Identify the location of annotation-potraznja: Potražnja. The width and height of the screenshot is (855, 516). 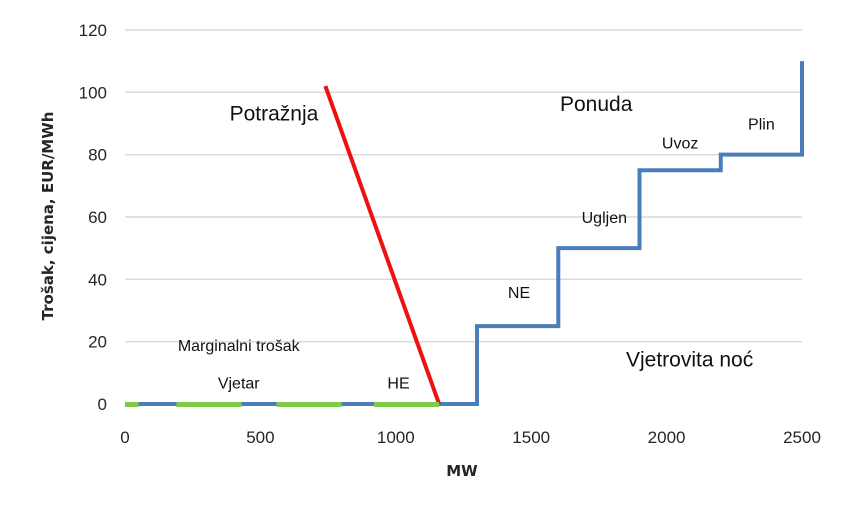
(274, 113).